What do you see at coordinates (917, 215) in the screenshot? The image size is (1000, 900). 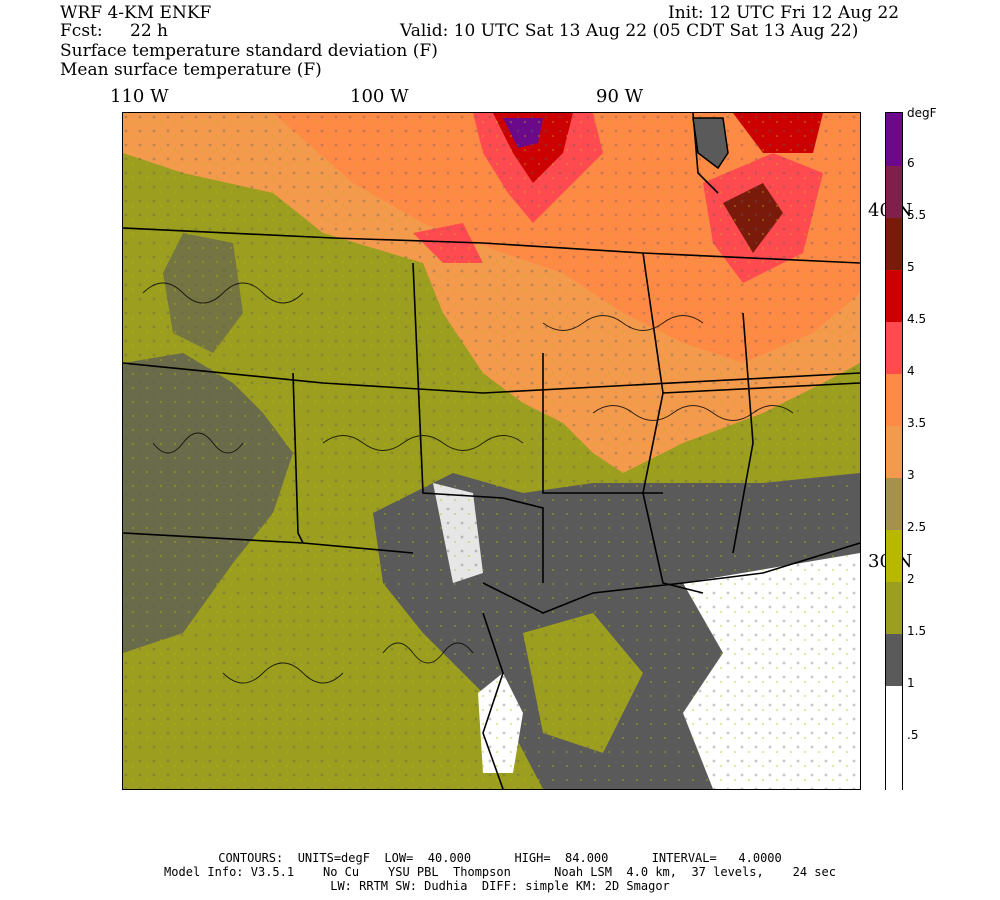 I see `colorbar-tick-label: 5.5` at bounding box center [917, 215].